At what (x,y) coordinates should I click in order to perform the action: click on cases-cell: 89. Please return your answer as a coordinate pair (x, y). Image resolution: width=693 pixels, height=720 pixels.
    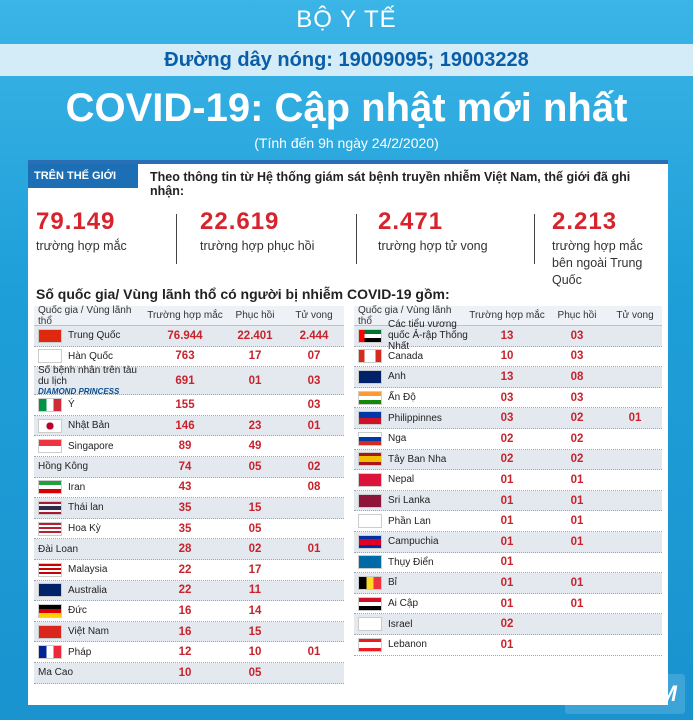
    Looking at the image, I should click on (185, 446).